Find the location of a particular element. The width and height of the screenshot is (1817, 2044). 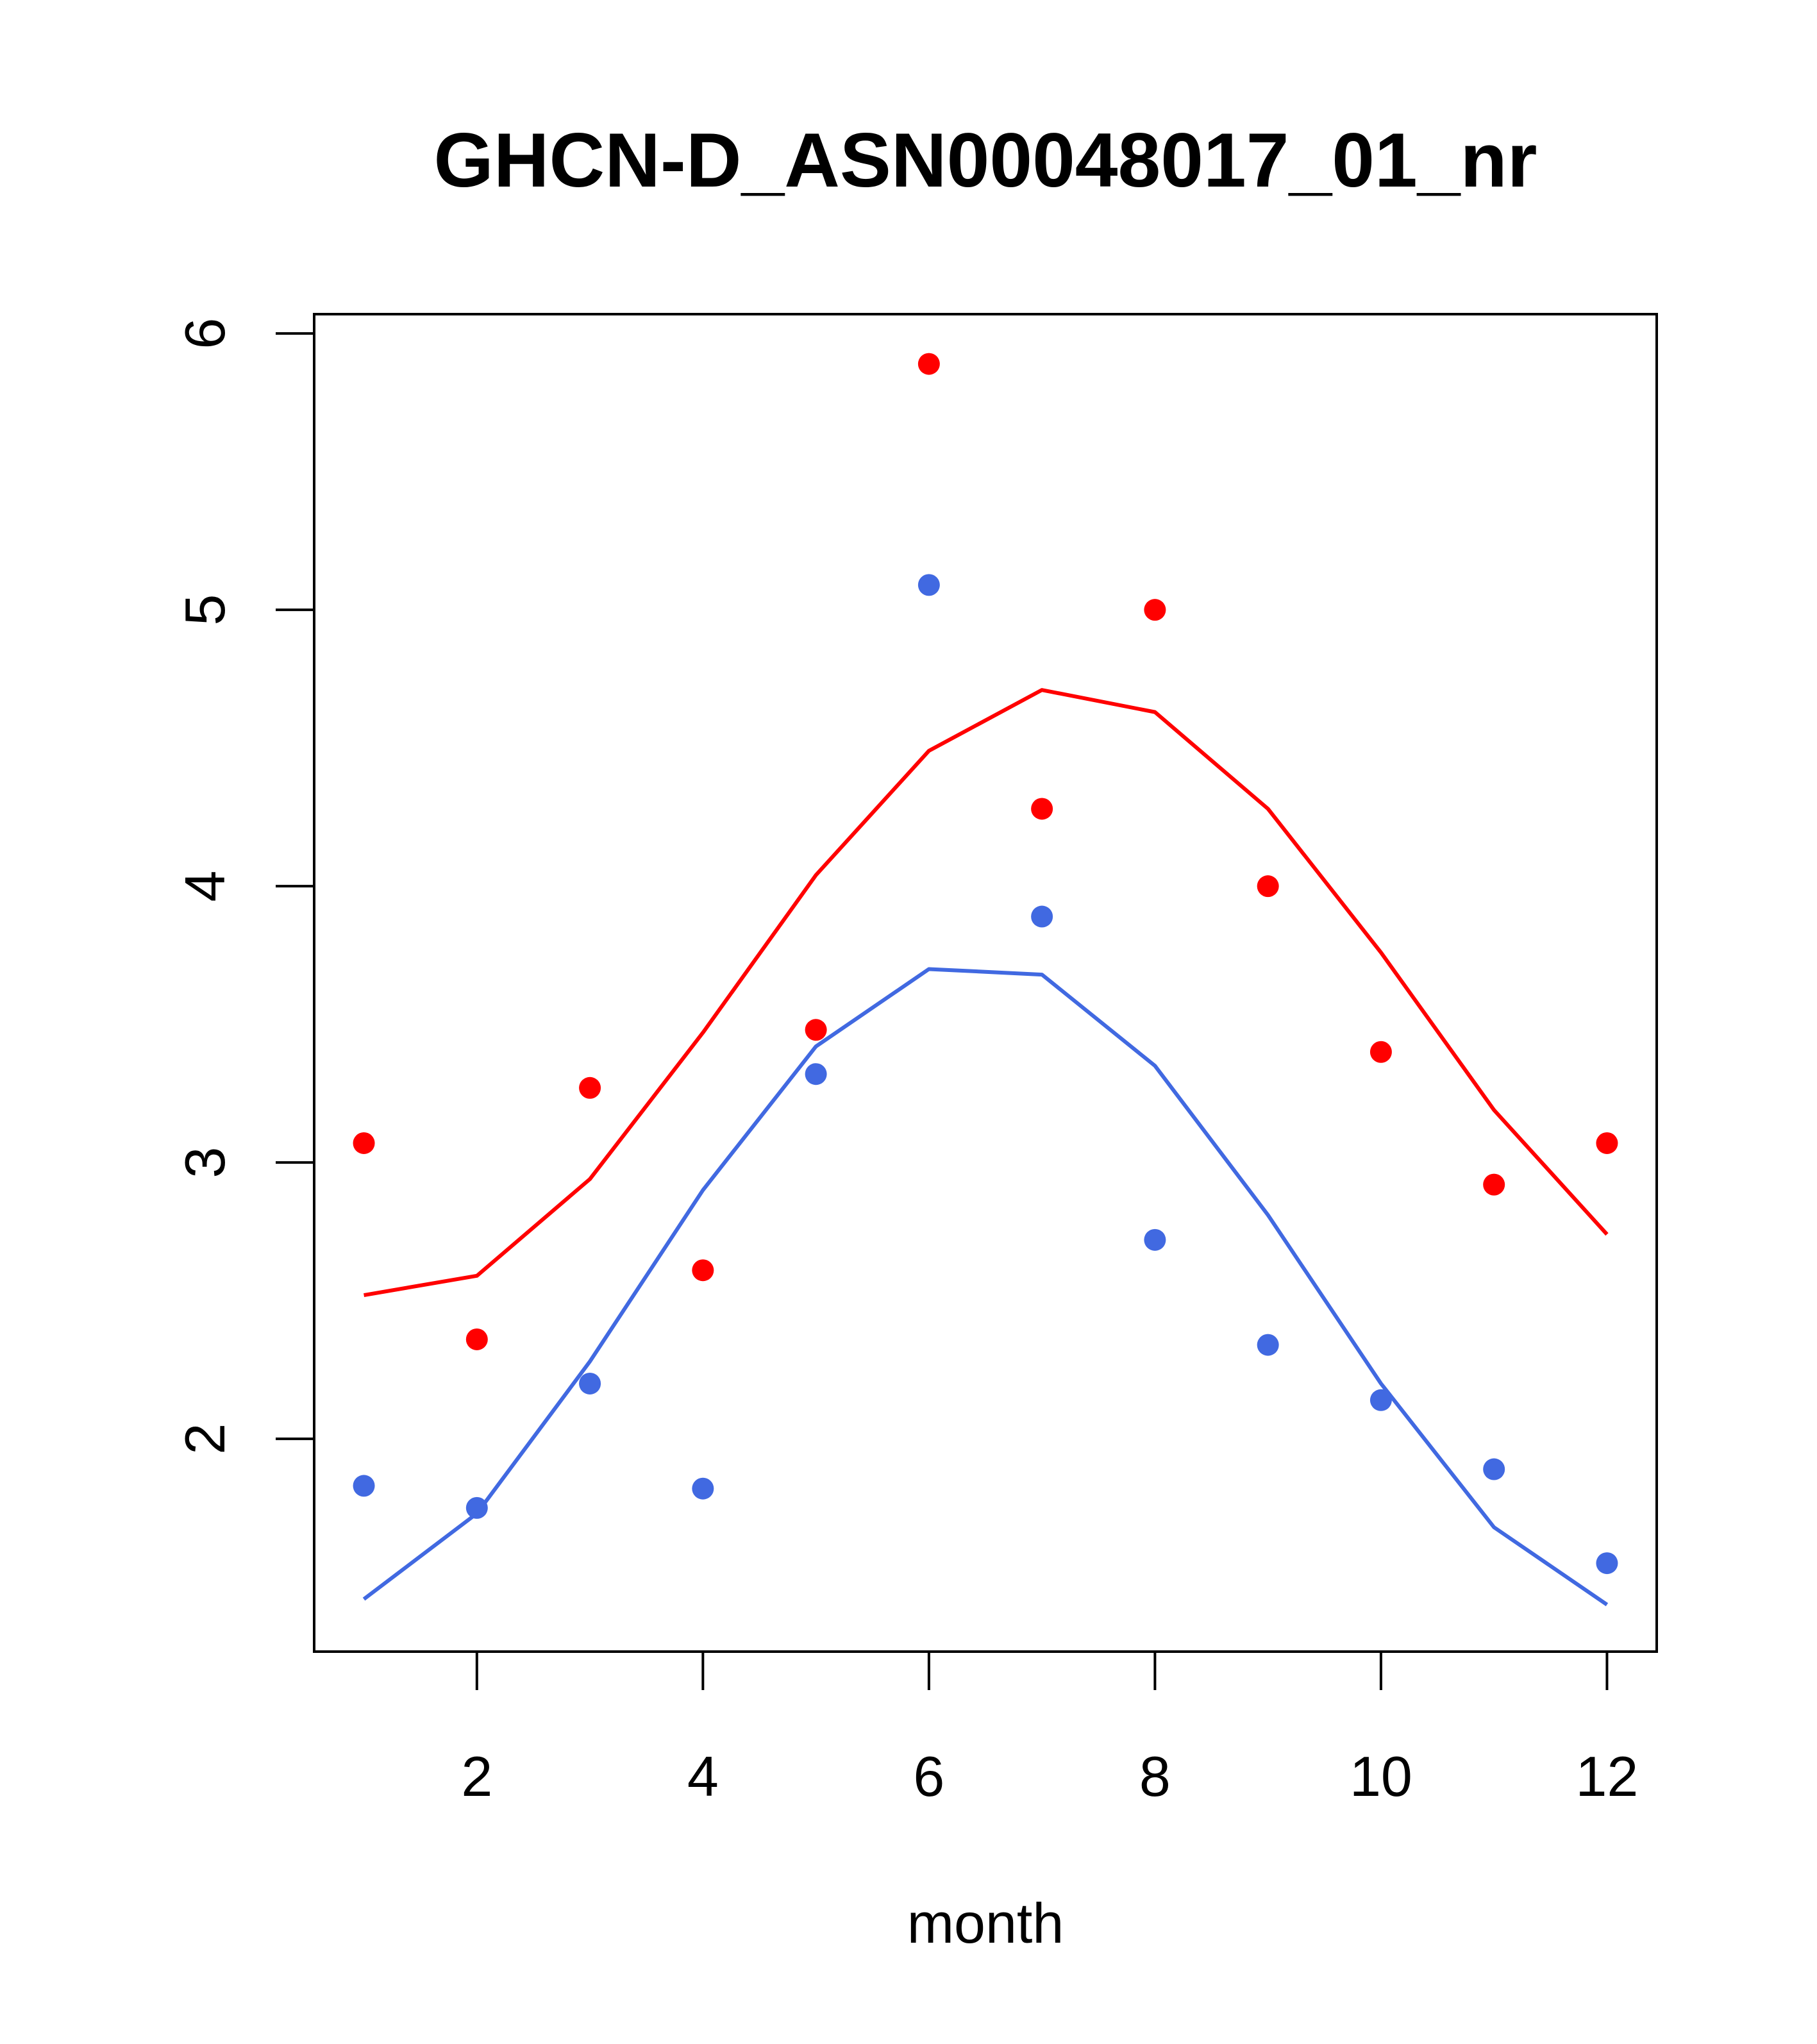

y-tick-label: 5 is located at coordinates (205, 610).